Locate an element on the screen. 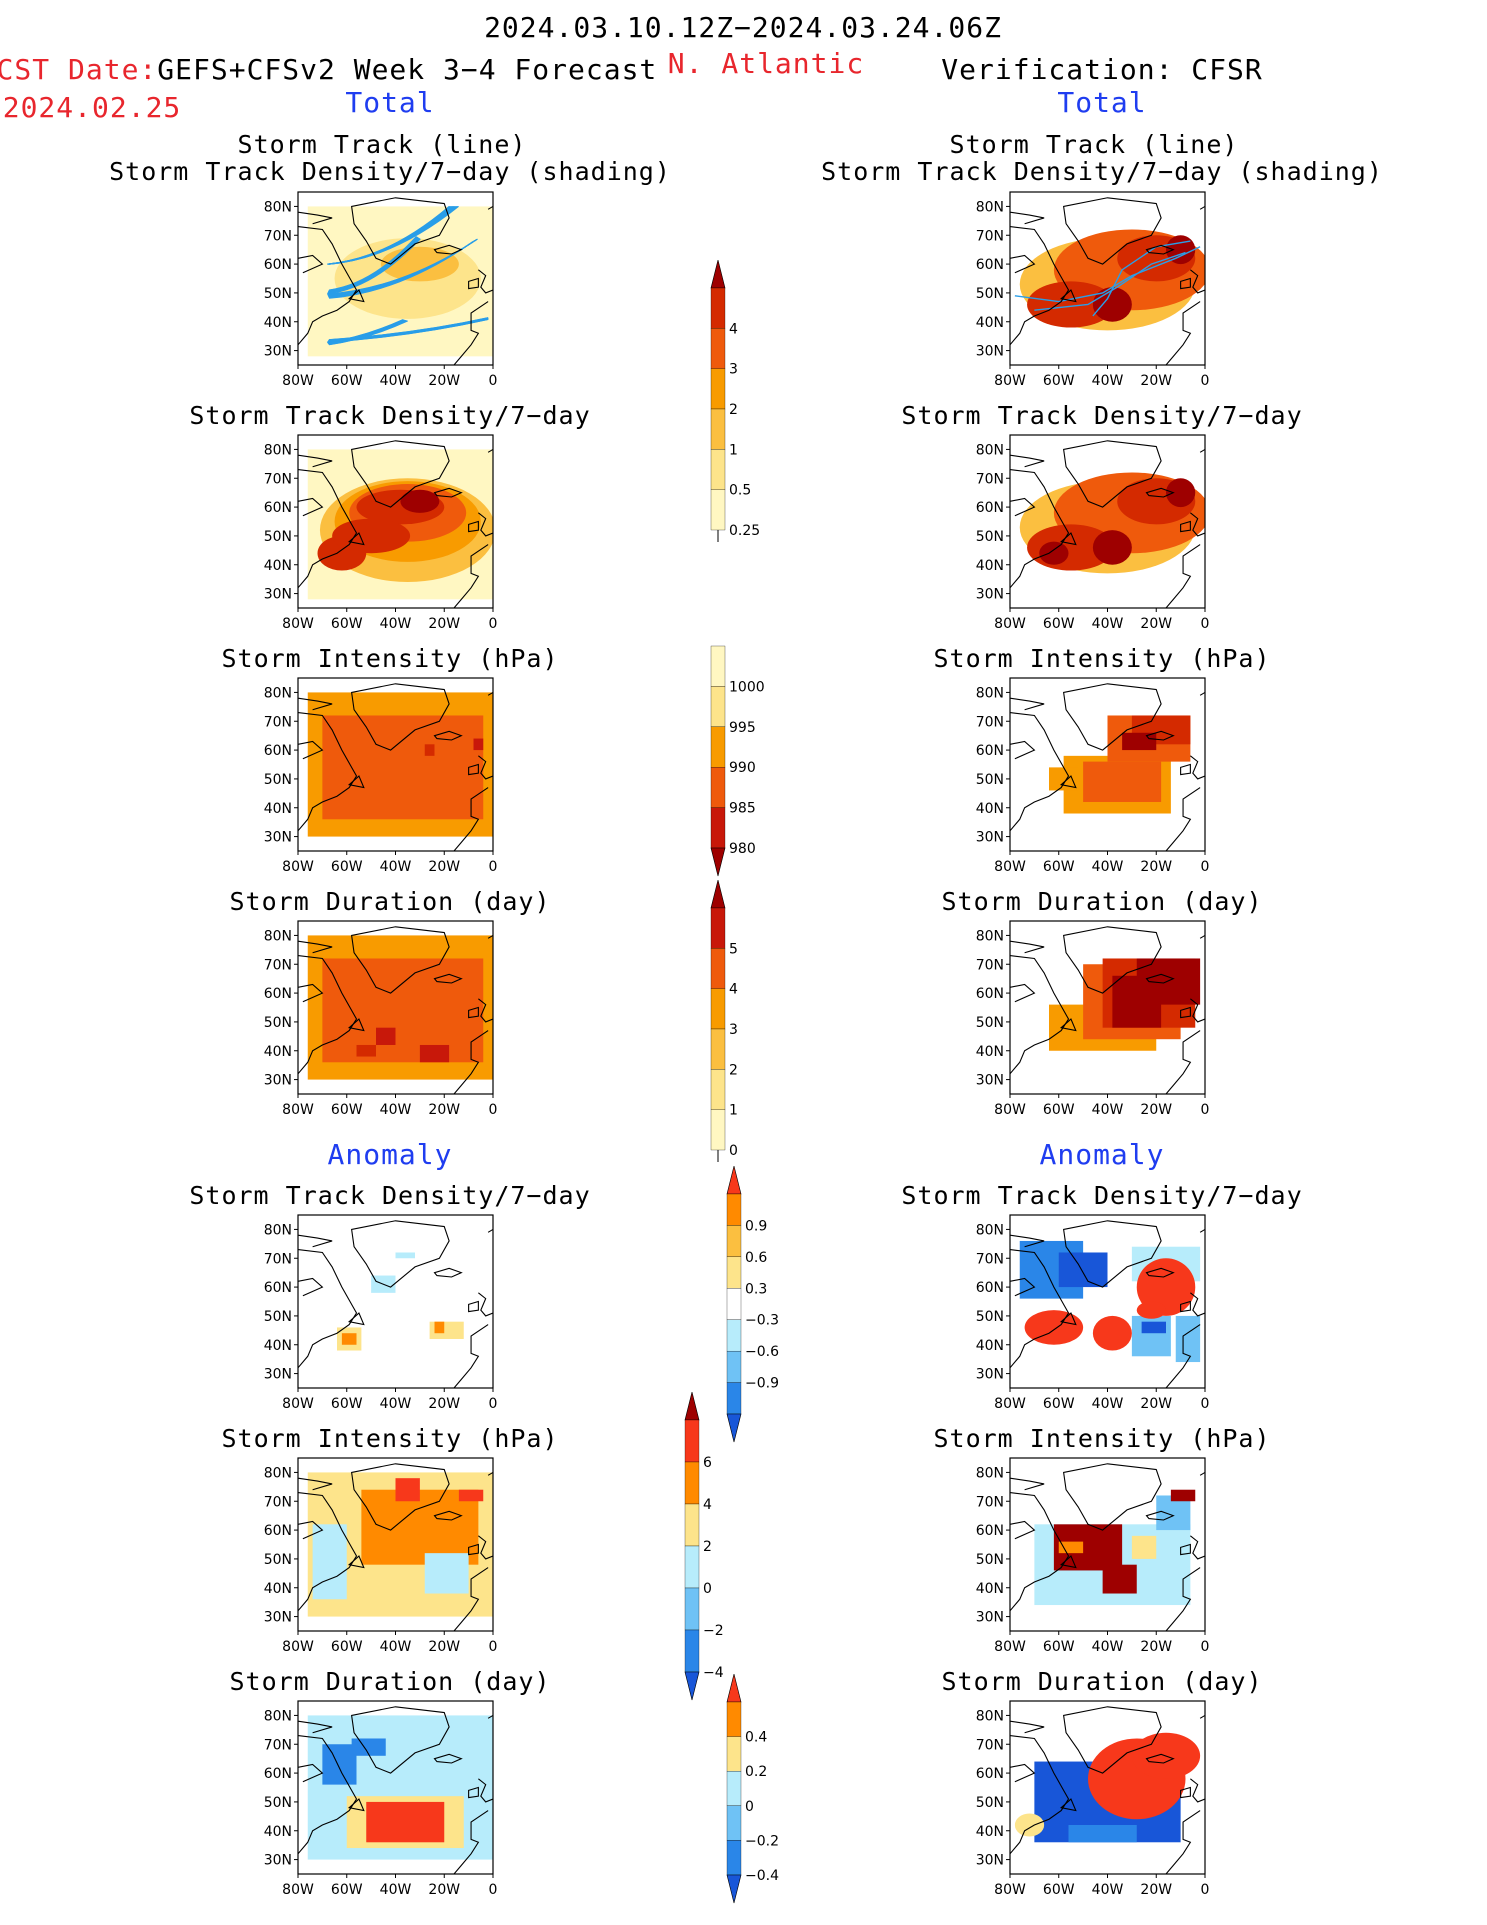  title-density-left: Storm Track Density/7−day is located at coordinates (390, 415).